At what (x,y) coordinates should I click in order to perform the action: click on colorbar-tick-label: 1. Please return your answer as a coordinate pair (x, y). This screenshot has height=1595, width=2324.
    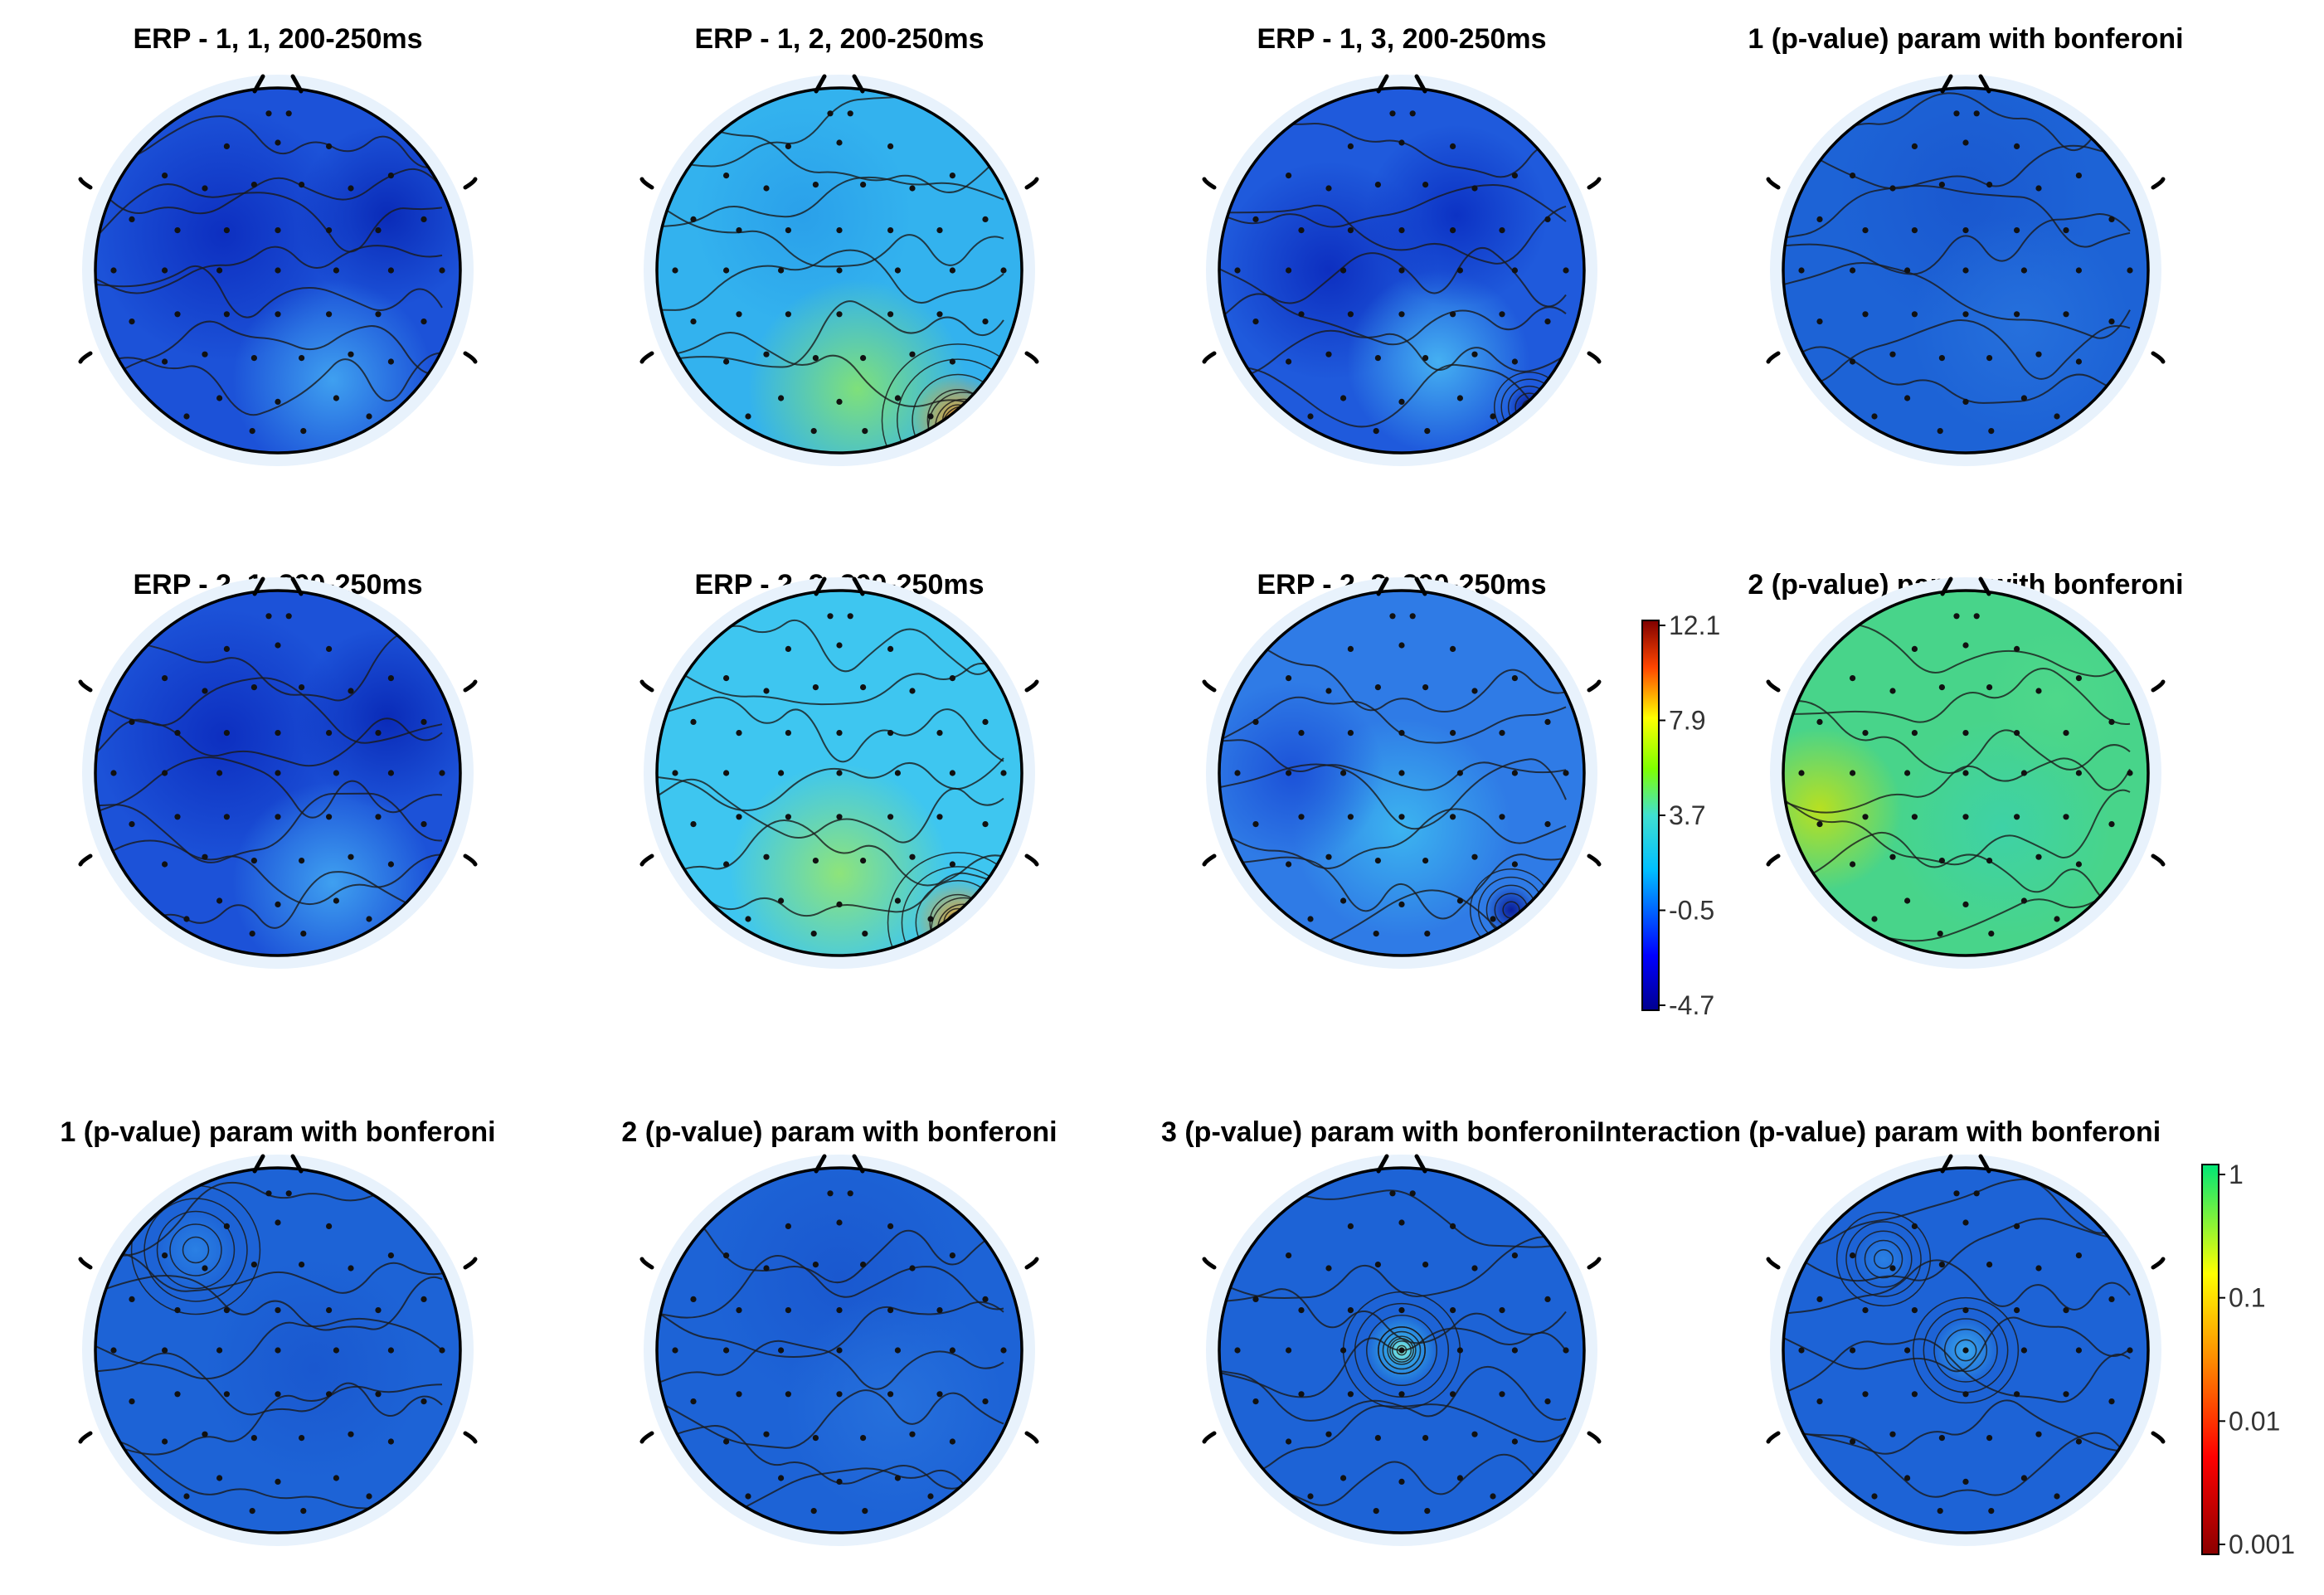
    Looking at the image, I should click on (2236, 1174).